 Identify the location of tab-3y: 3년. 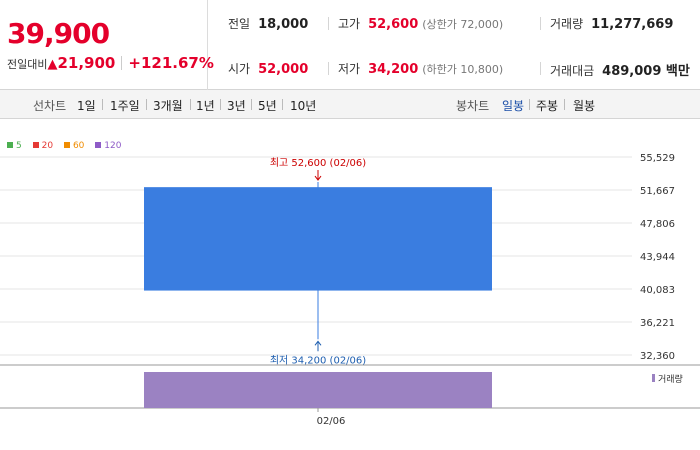
(236, 106).